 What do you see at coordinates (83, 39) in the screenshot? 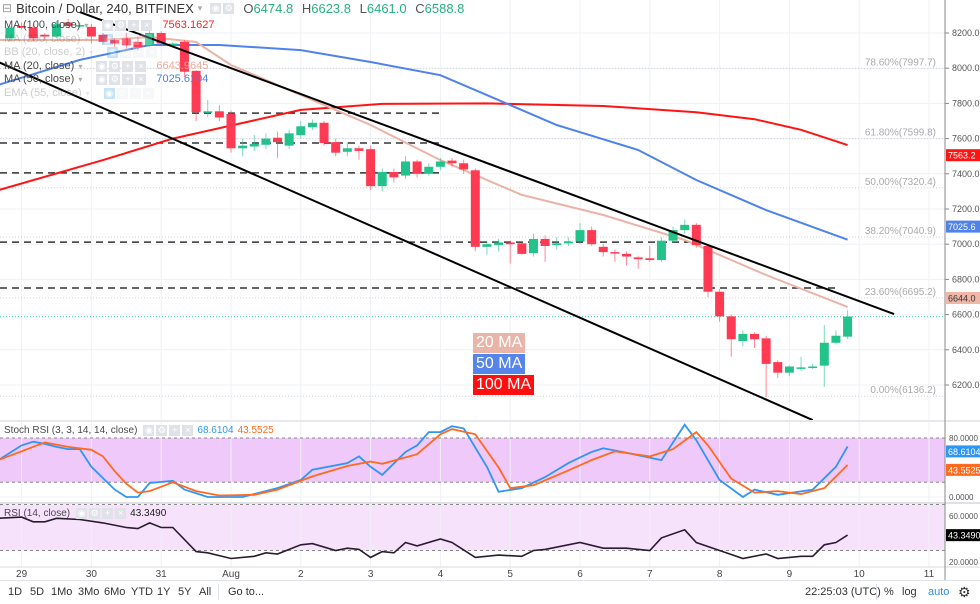
I see `indicator-legend-row: MA (200, close) ▾ ◉ ⚙ + ×` at bounding box center [83, 39].